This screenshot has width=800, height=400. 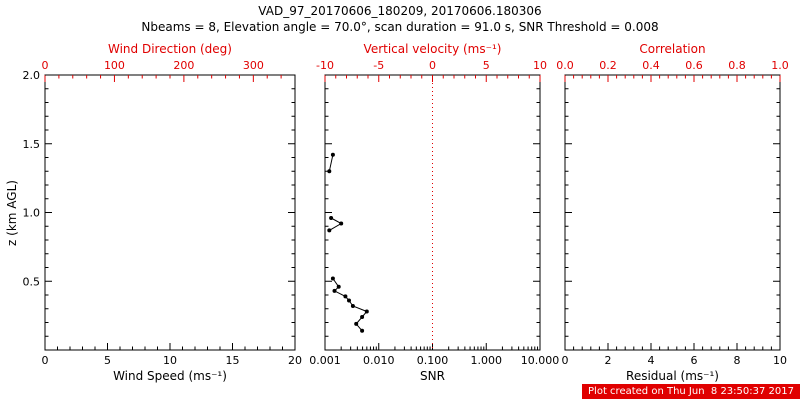 I want to click on y-tick-label: 1.5, so click(x=32, y=144).